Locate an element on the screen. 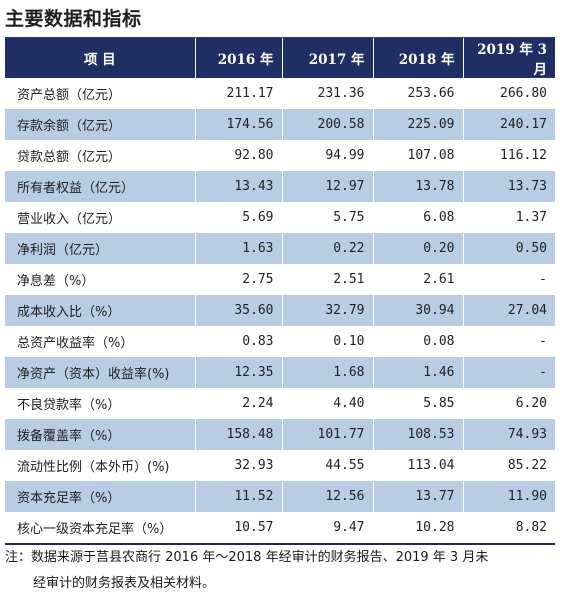 The image size is (562, 598). row-value: 0.10 is located at coordinates (327, 341).